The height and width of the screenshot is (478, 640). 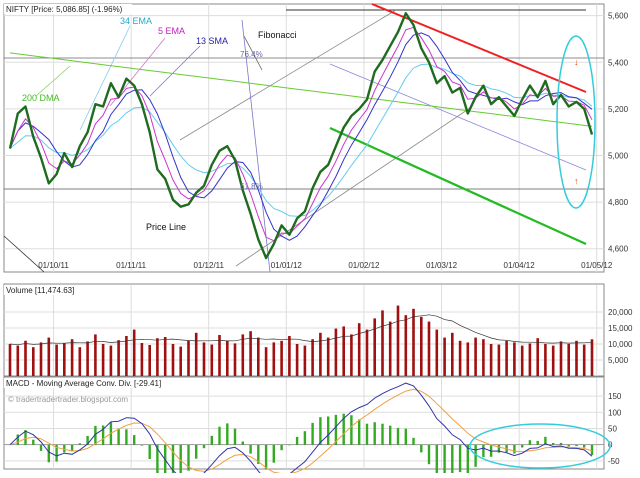 What do you see at coordinates (618, 360) in the screenshot?
I see `volume-y-tick-label: 5,000` at bounding box center [618, 360].